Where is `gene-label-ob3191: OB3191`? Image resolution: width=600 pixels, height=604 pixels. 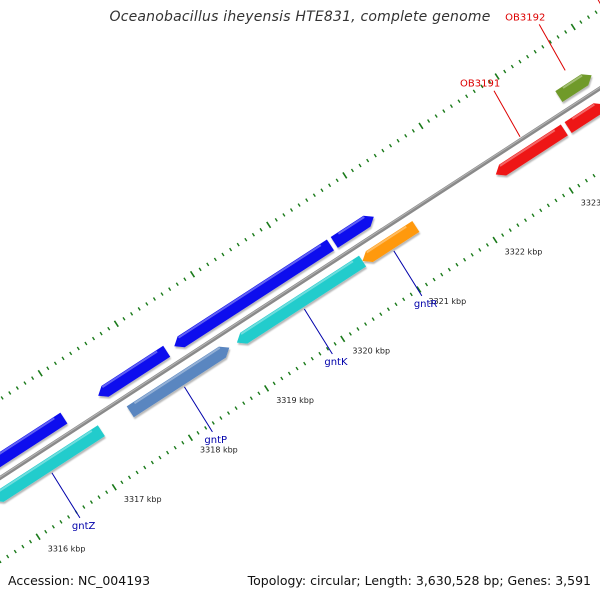 gene-label-ob3191: OB3191 is located at coordinates (480, 84).